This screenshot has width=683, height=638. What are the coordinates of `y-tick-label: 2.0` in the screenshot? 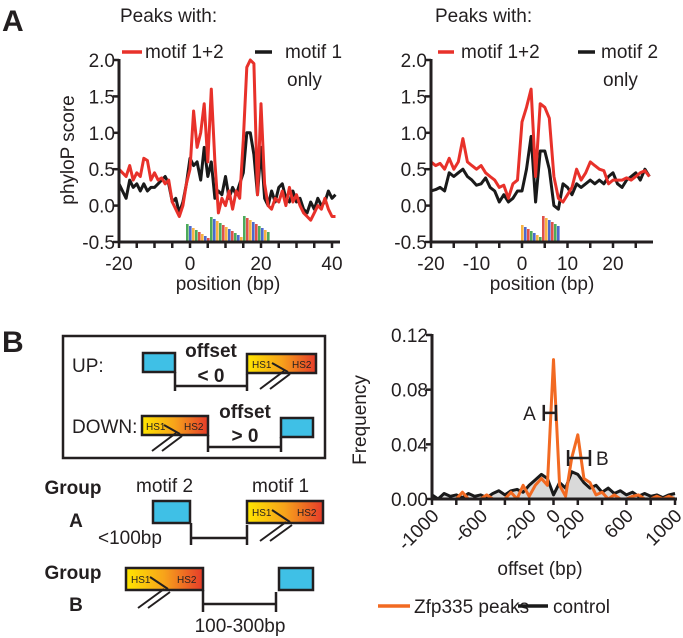 It's located at (414, 61).